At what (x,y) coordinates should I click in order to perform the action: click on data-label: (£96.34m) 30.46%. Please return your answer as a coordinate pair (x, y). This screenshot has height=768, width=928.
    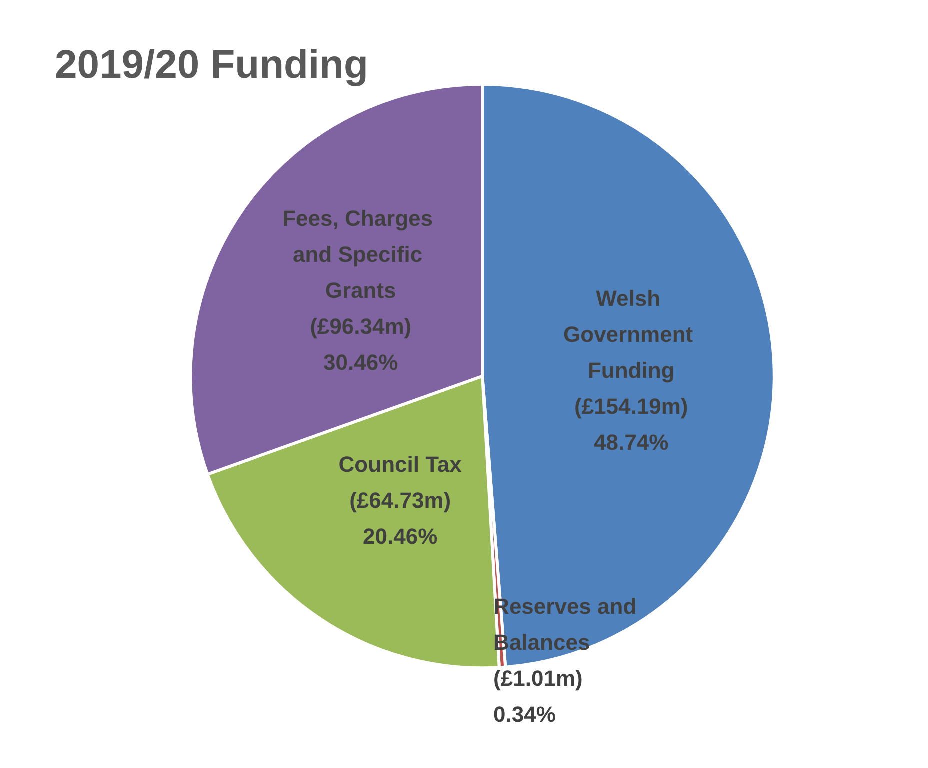
    Looking at the image, I should click on (361, 345).